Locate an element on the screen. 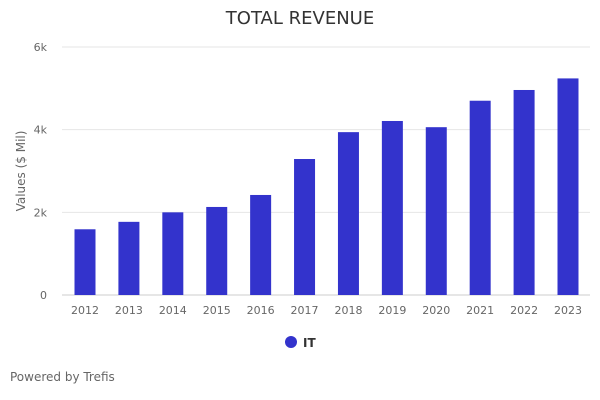 The width and height of the screenshot is (600, 400). bar-2020 is located at coordinates (436, 211).